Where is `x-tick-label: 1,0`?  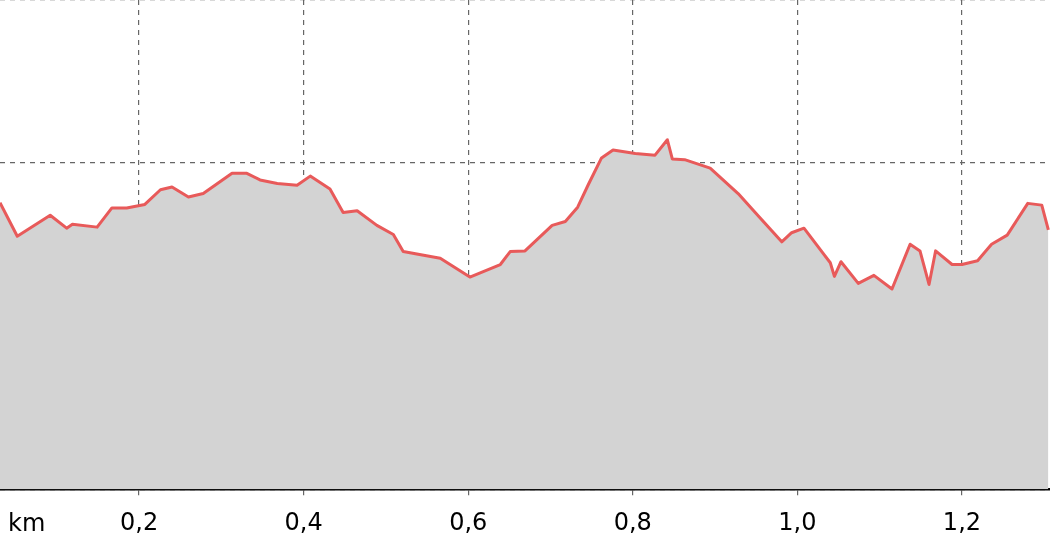 x-tick-label: 1,0 is located at coordinates (797, 521).